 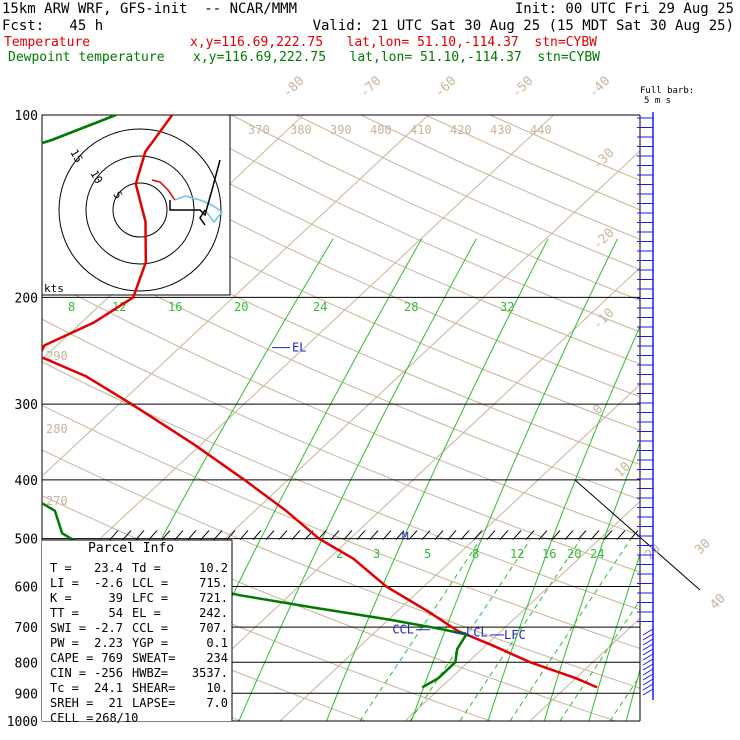 I want to click on pressure-label: 500, so click(x=26, y=540).